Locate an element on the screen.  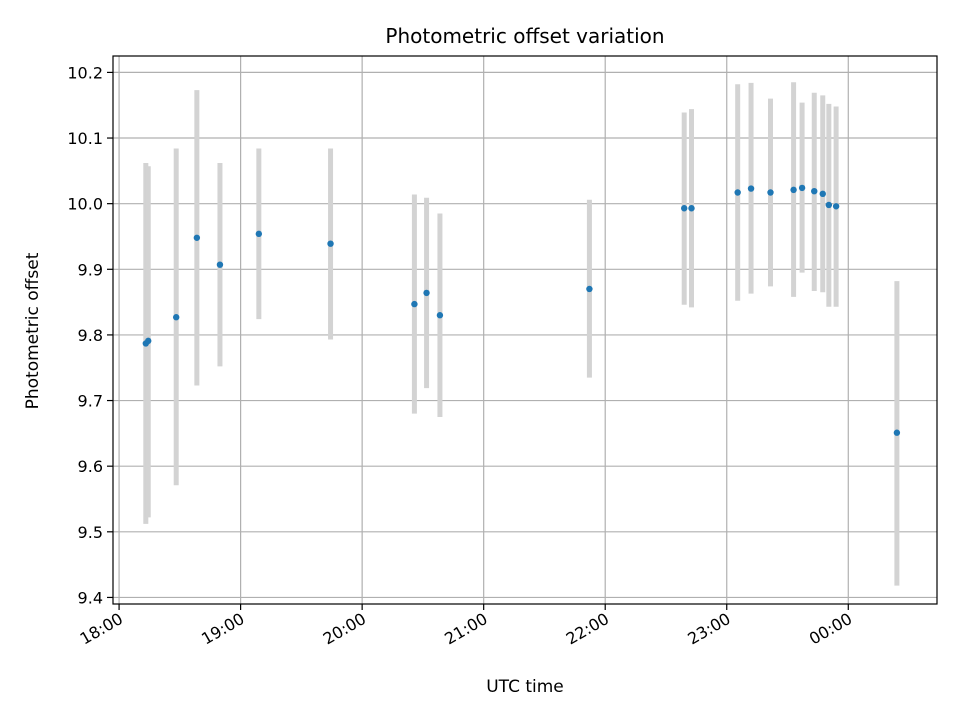
y-tick-label: 10.1 is located at coordinates (85, 138).